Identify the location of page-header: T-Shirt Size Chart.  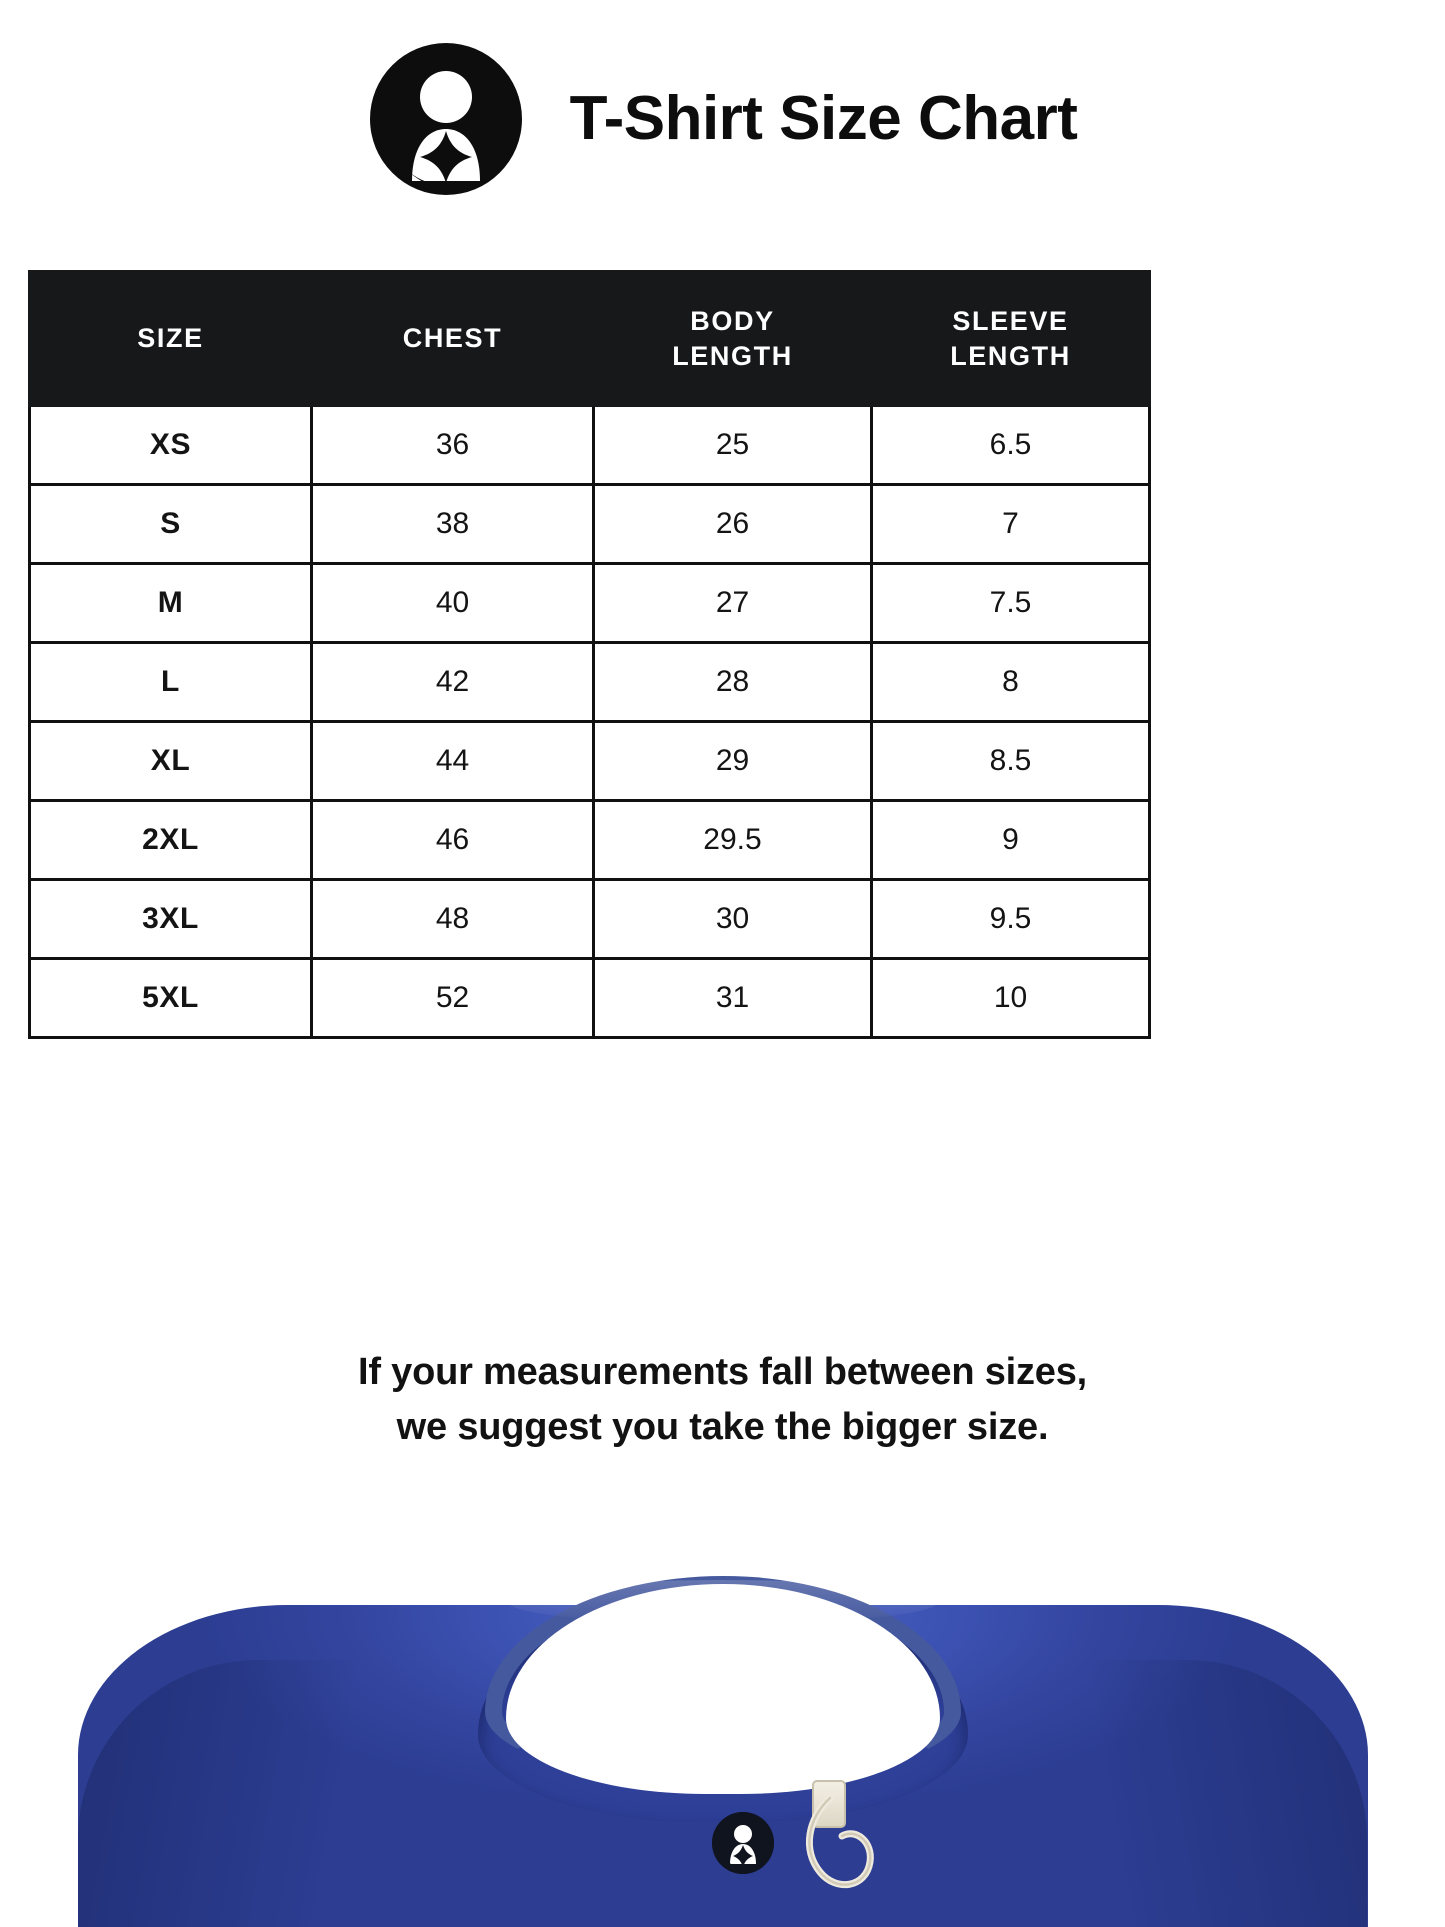
(722, 100).